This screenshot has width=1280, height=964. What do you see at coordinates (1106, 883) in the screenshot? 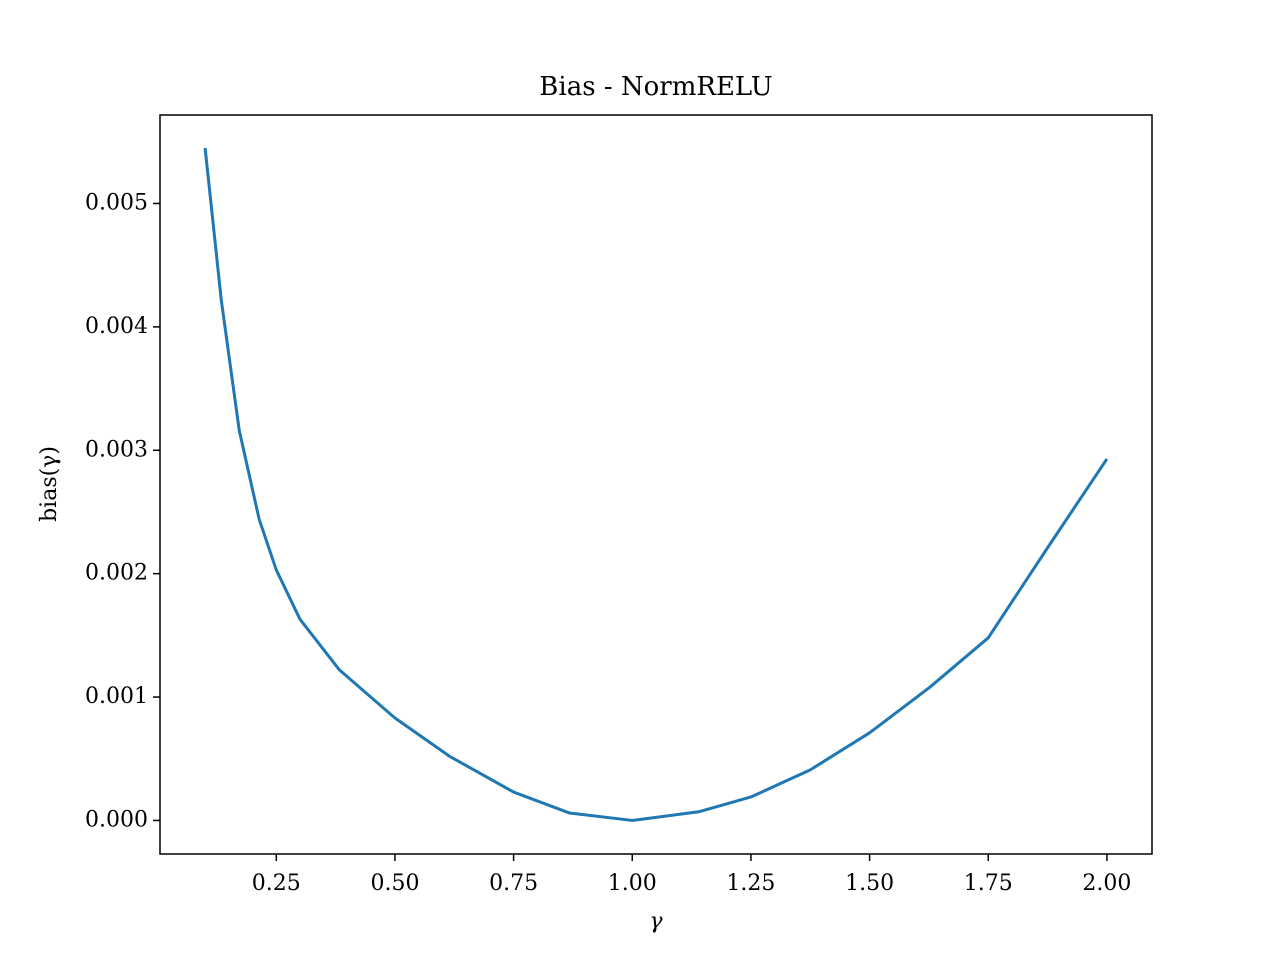
I see `x-tick-label: 2.00` at bounding box center [1106, 883].